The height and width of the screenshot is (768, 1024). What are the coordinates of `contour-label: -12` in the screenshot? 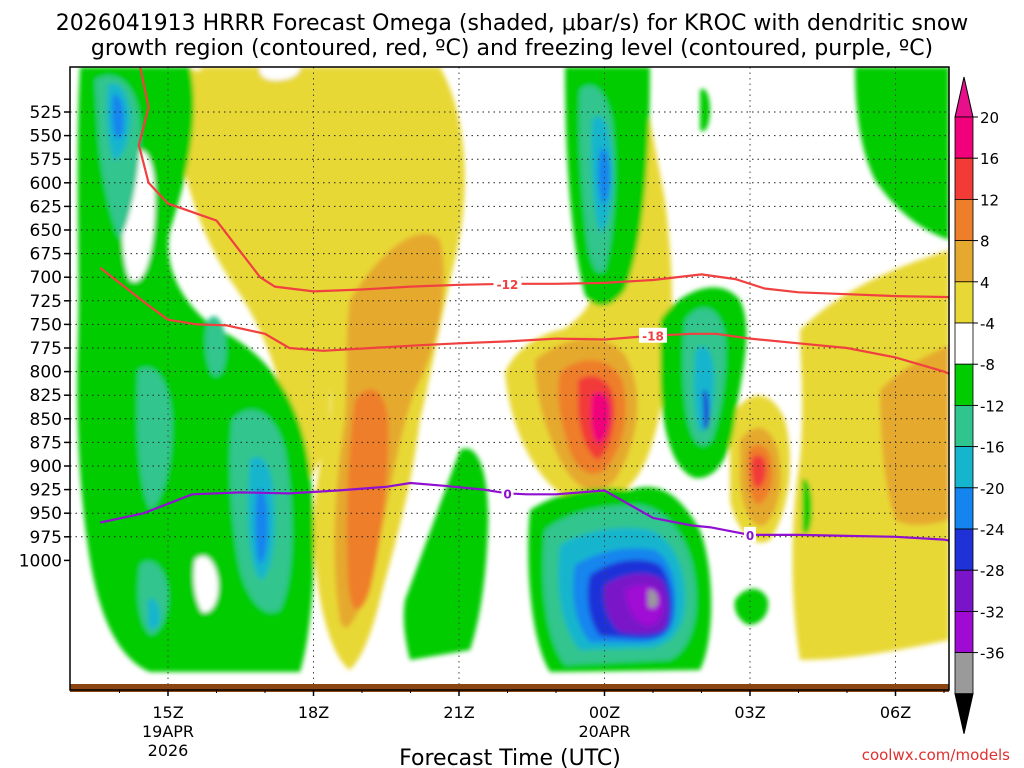 It's located at (508, 285).